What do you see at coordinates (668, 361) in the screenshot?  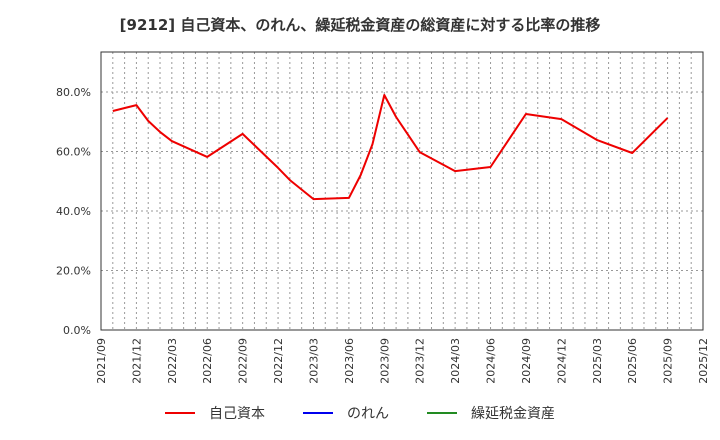 I see `x-tick-label: 2025/09` at bounding box center [668, 361].